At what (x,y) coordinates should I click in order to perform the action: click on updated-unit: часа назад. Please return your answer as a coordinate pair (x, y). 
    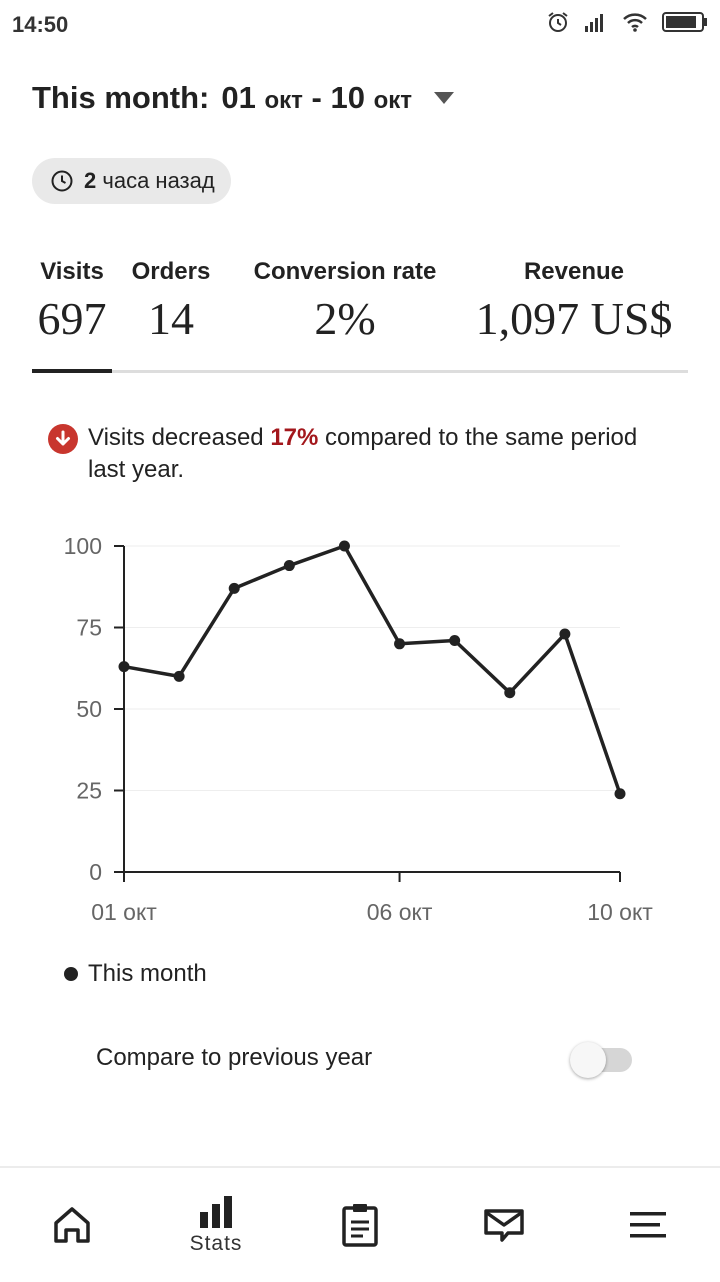
    Looking at the image, I should click on (158, 180).